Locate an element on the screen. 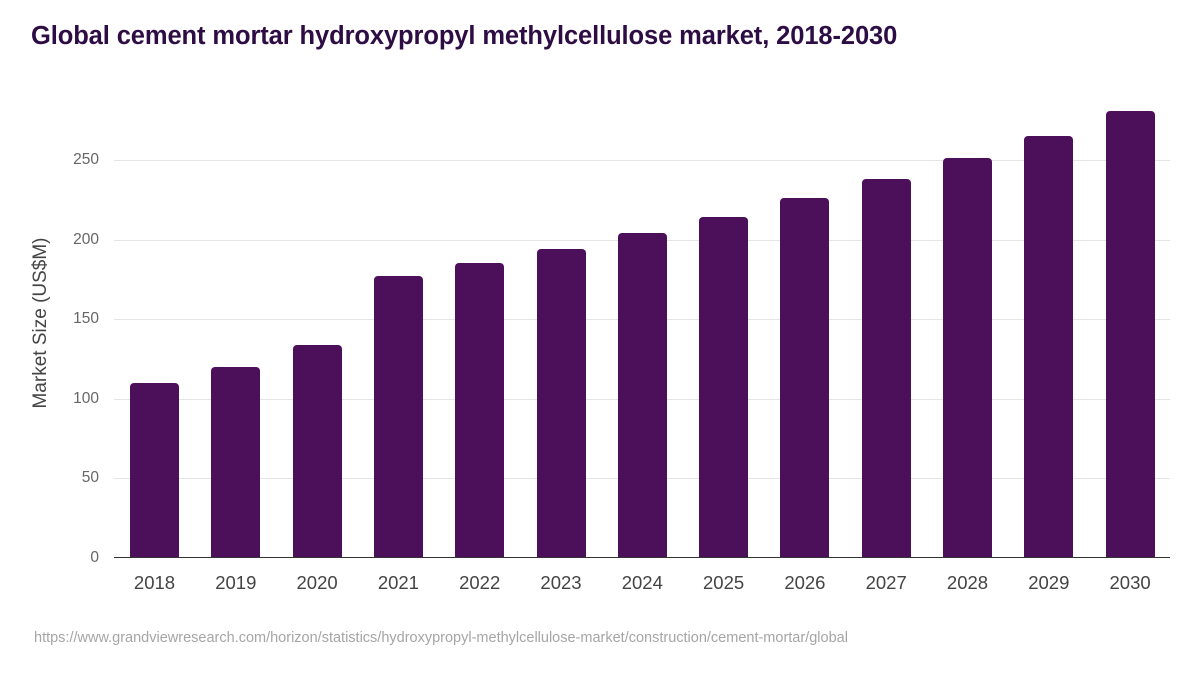 This screenshot has height=675, width=1200. bar-2030 is located at coordinates (1130, 334).